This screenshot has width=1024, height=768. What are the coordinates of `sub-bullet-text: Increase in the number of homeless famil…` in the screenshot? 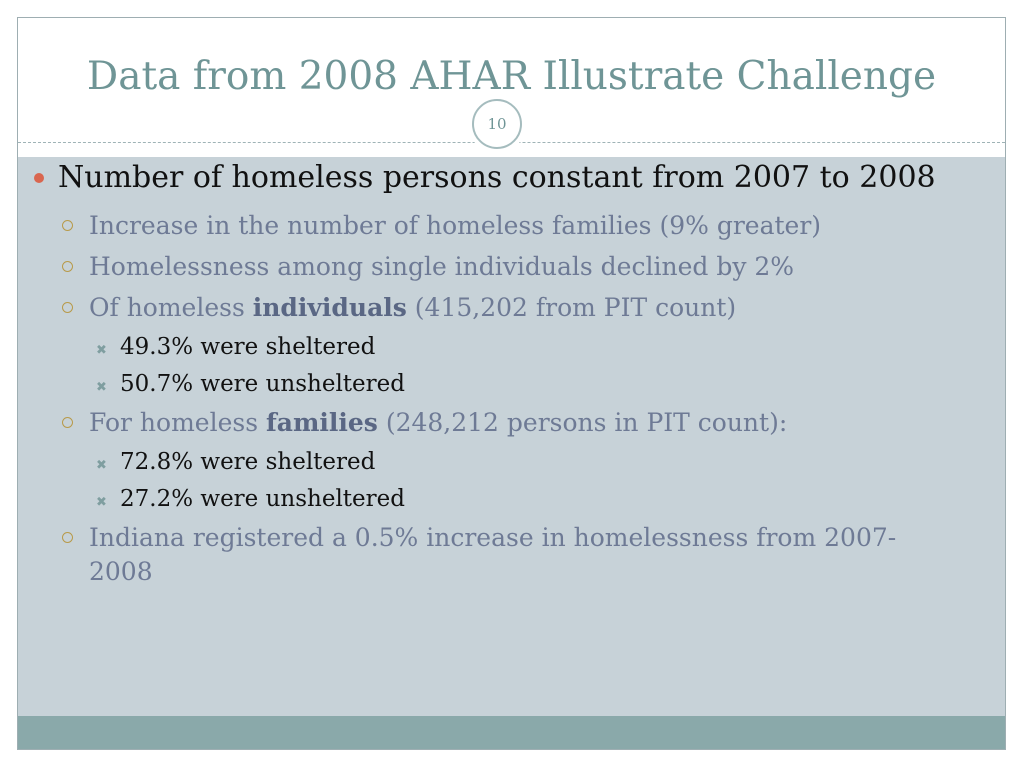 It's located at (455, 225).